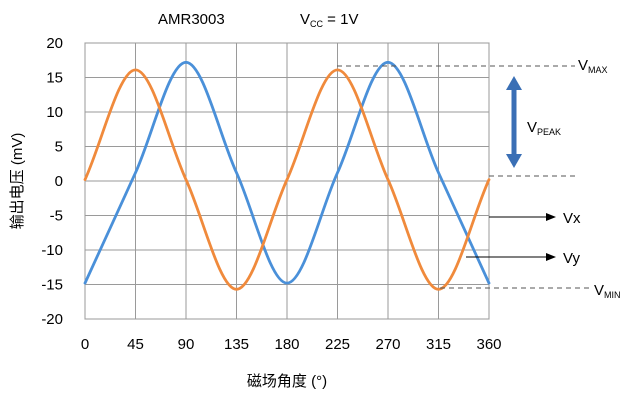 This screenshot has width=638, height=396. What do you see at coordinates (287, 381) in the screenshot?
I see `x-axis-label: 磁场角度 (°)` at bounding box center [287, 381].